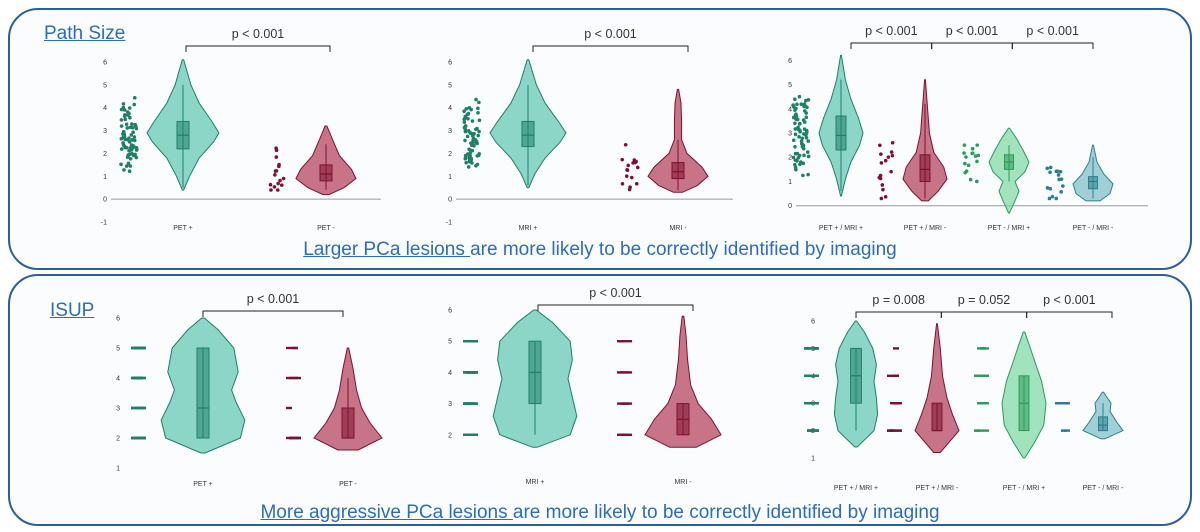  I want to click on category-label-2: PET - / MRI +, so click(1009, 228).